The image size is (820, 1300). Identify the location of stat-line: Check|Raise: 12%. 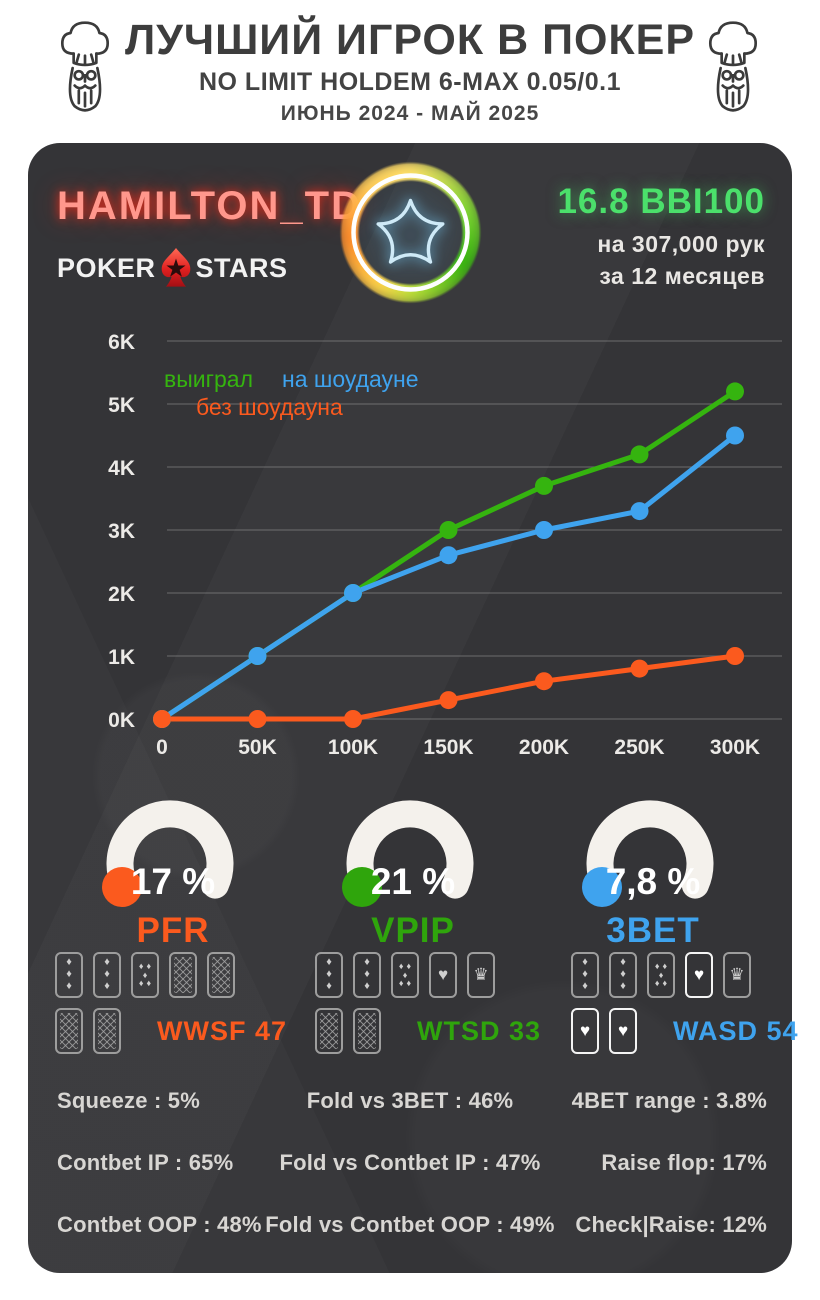
(671, 1224).